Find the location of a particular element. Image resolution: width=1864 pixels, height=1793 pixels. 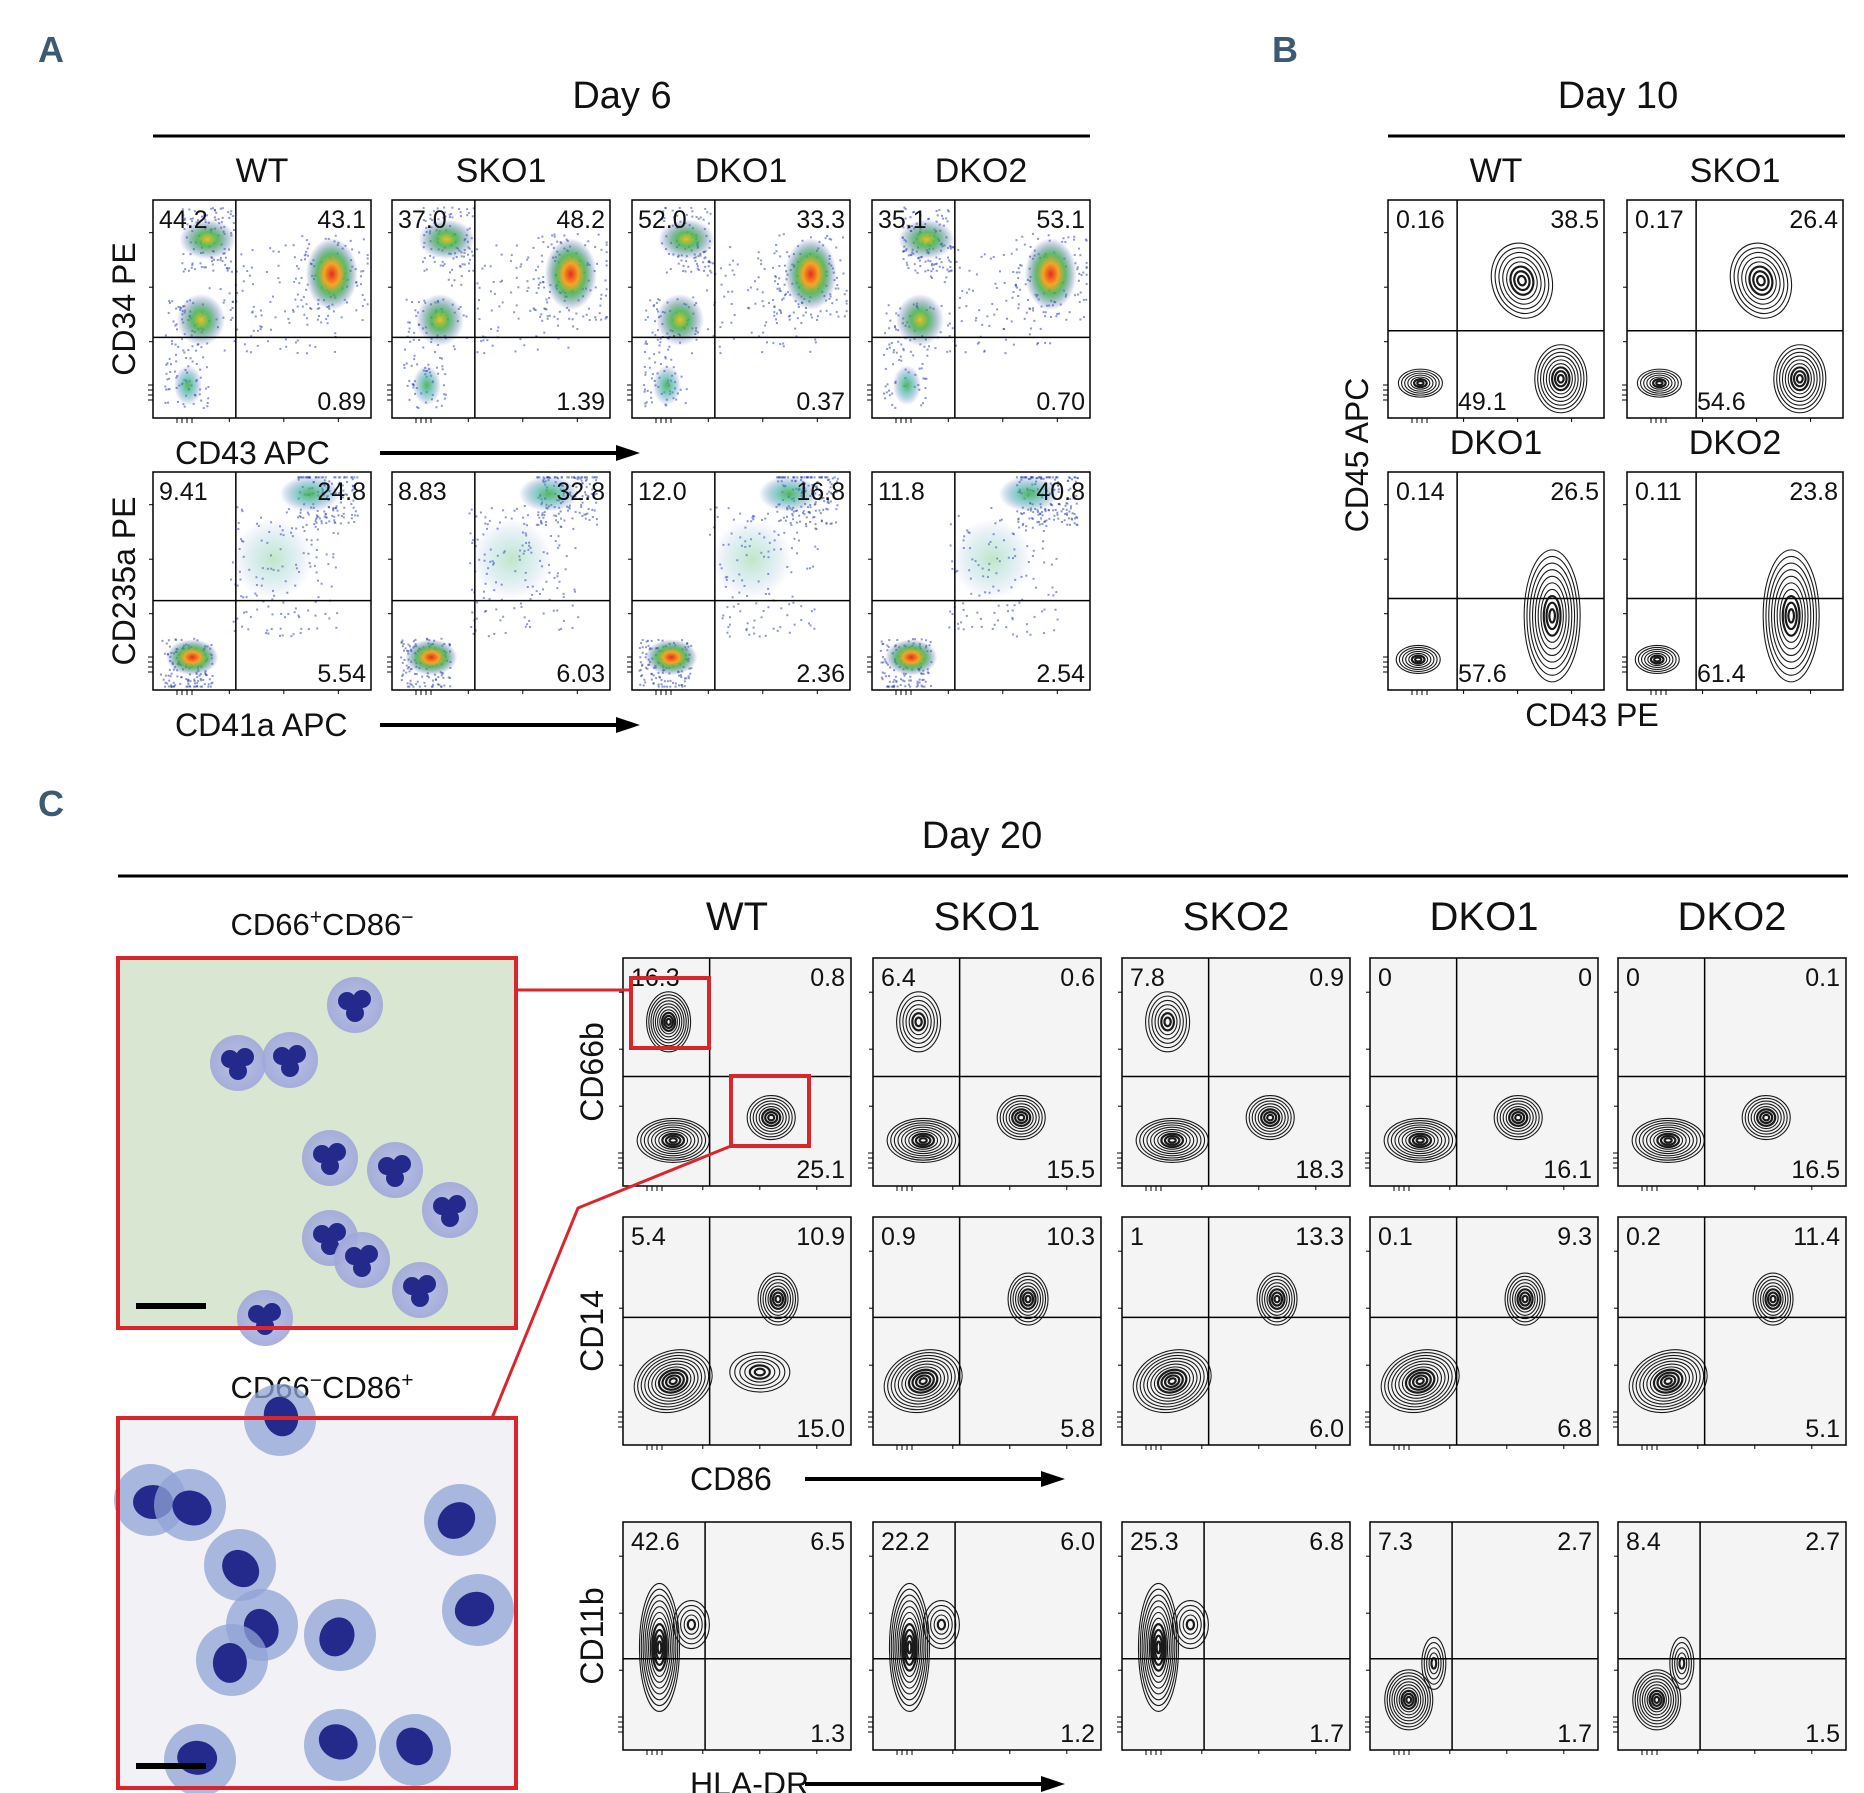

gate-value-lower-right: 15.0 is located at coordinates (820, 1429).